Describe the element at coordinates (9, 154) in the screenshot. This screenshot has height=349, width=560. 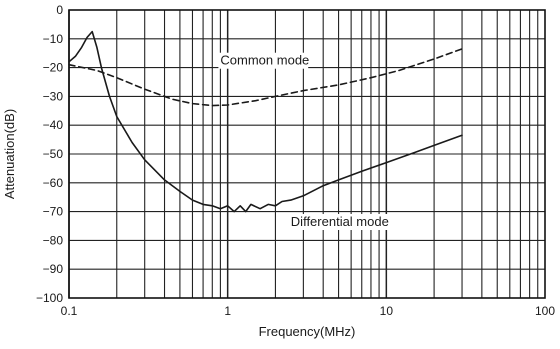
I see `y-axis-title: Attenuation(dB)` at that location.